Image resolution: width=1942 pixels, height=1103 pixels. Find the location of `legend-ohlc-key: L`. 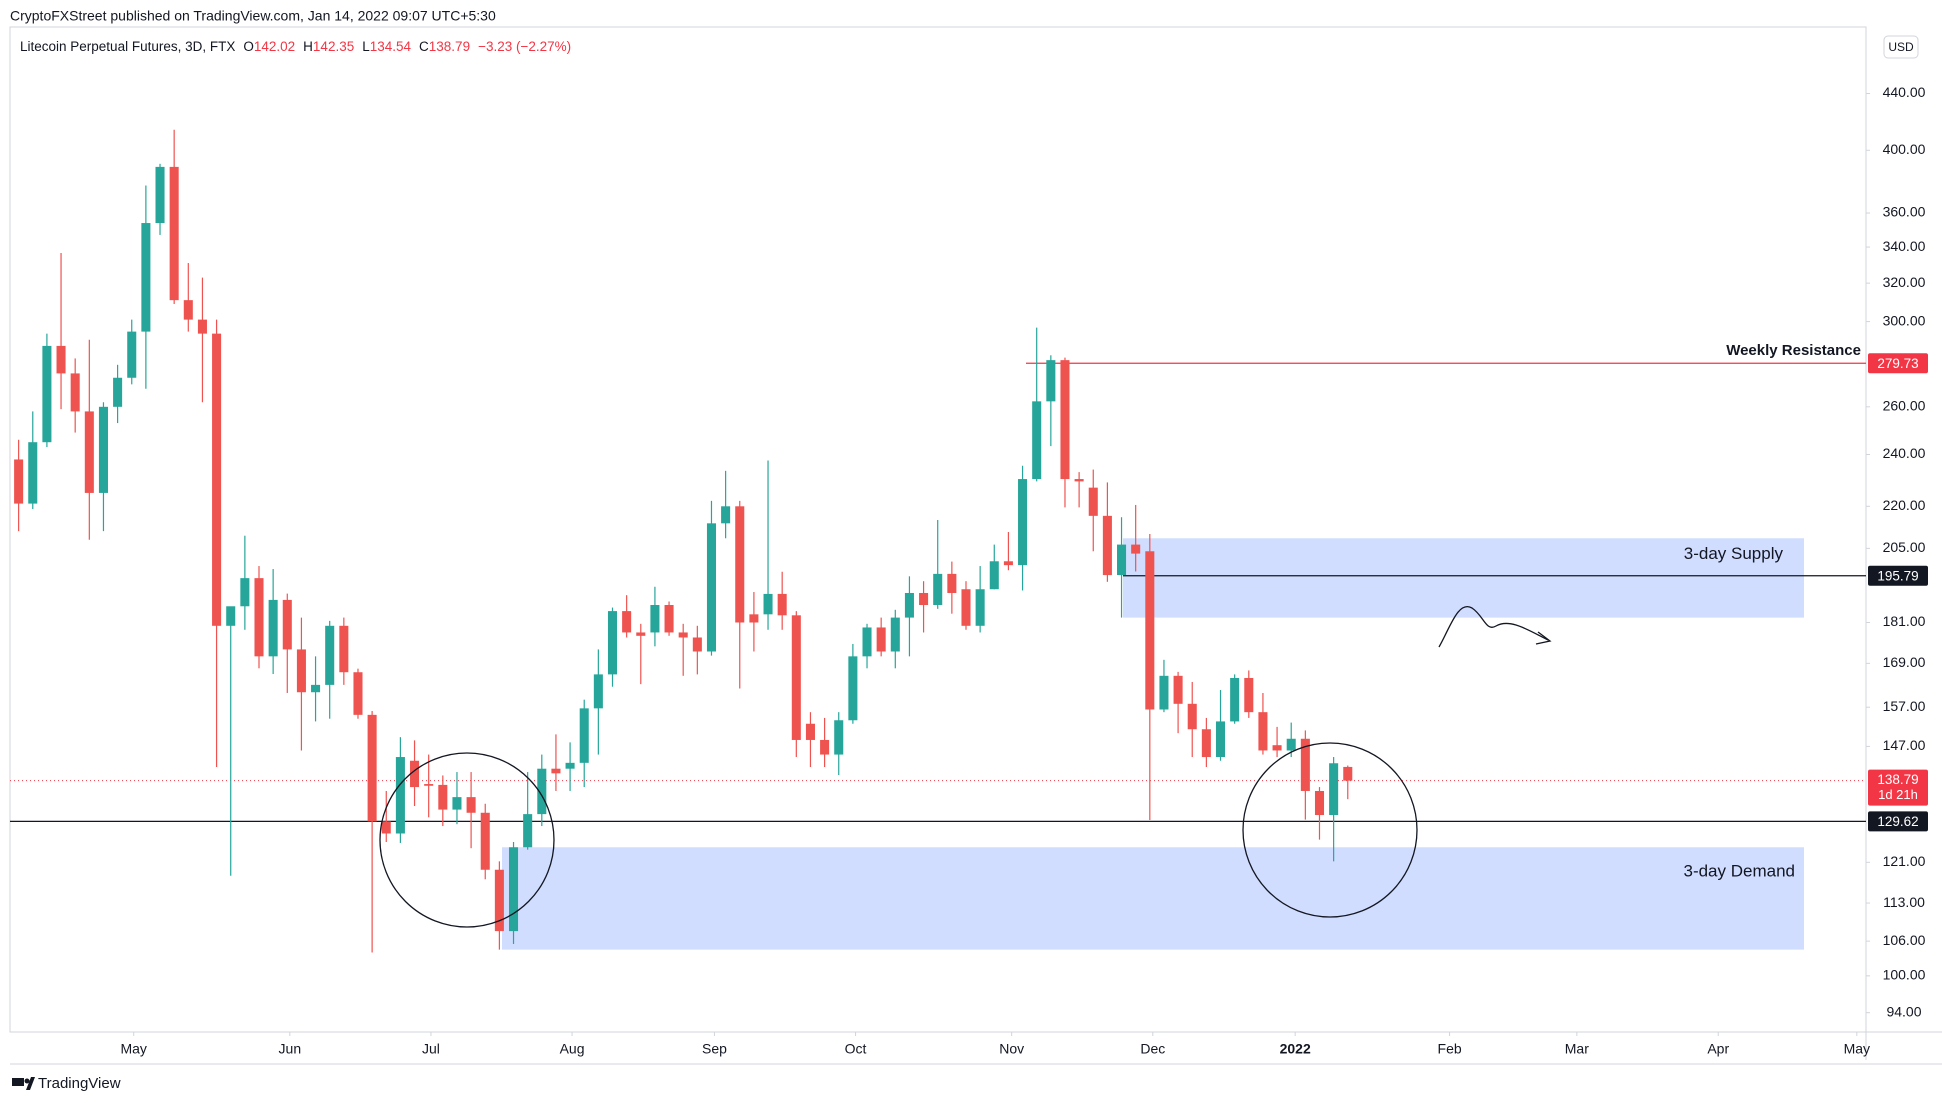

legend-ohlc-key: L is located at coordinates (366, 46).